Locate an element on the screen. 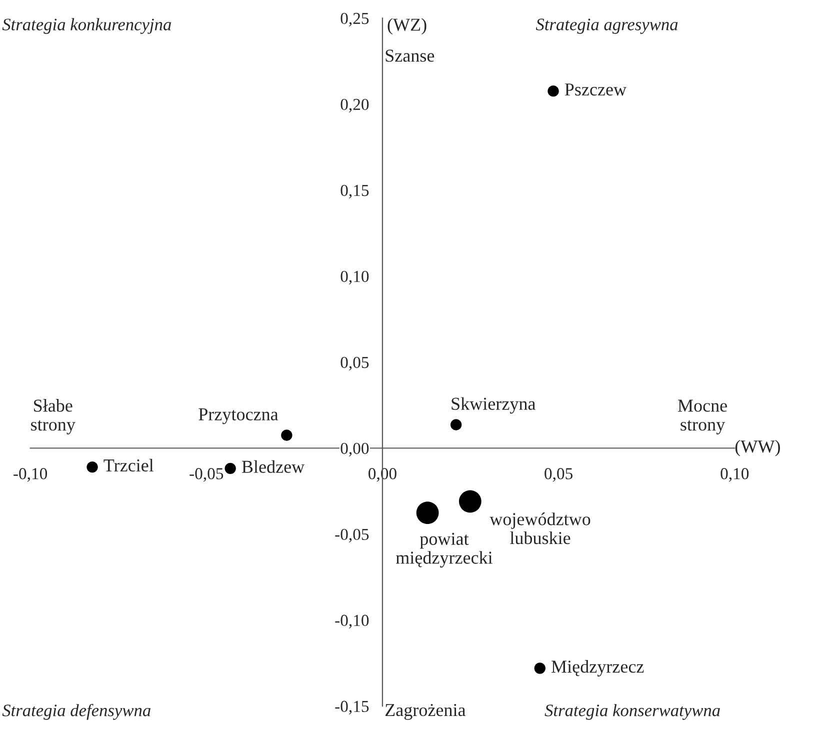 The height and width of the screenshot is (756, 819). annotation: Skwierzyna is located at coordinates (494, 405).